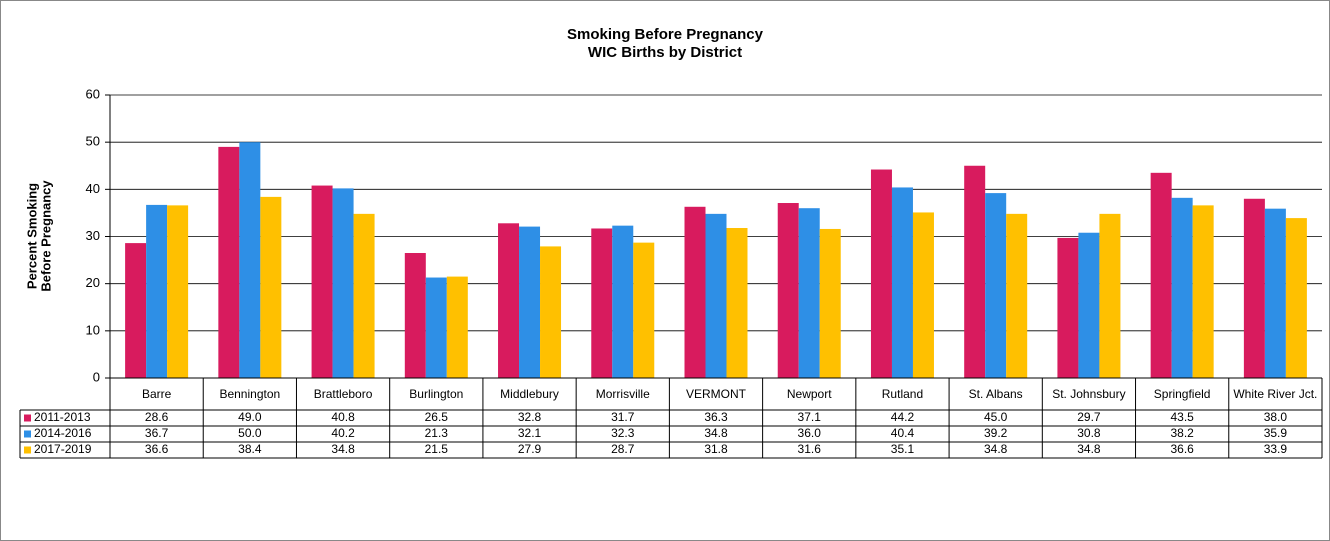 The image size is (1330, 541). What do you see at coordinates (530, 433) in the screenshot?
I see `data-label: 32.1` at bounding box center [530, 433].